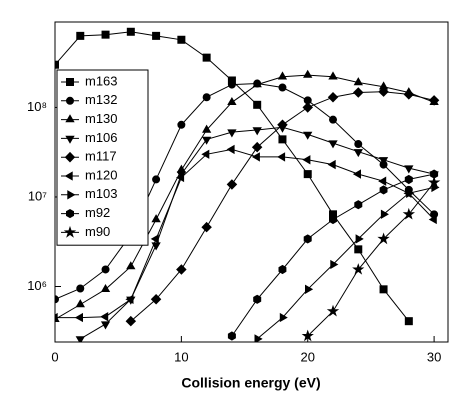  I want to click on x-tick-label: 30, so click(434, 356).